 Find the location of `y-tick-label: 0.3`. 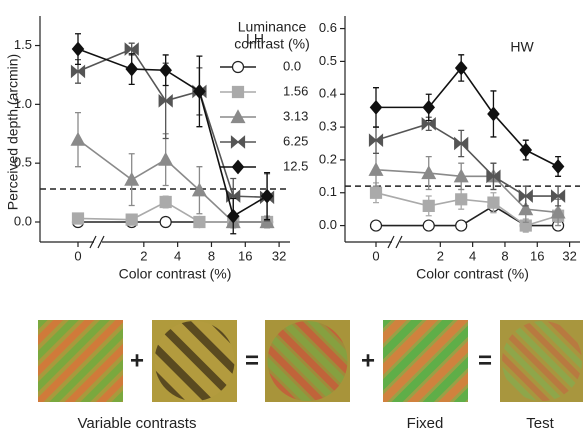

y-tick-label: 0.3 is located at coordinates (328, 126).